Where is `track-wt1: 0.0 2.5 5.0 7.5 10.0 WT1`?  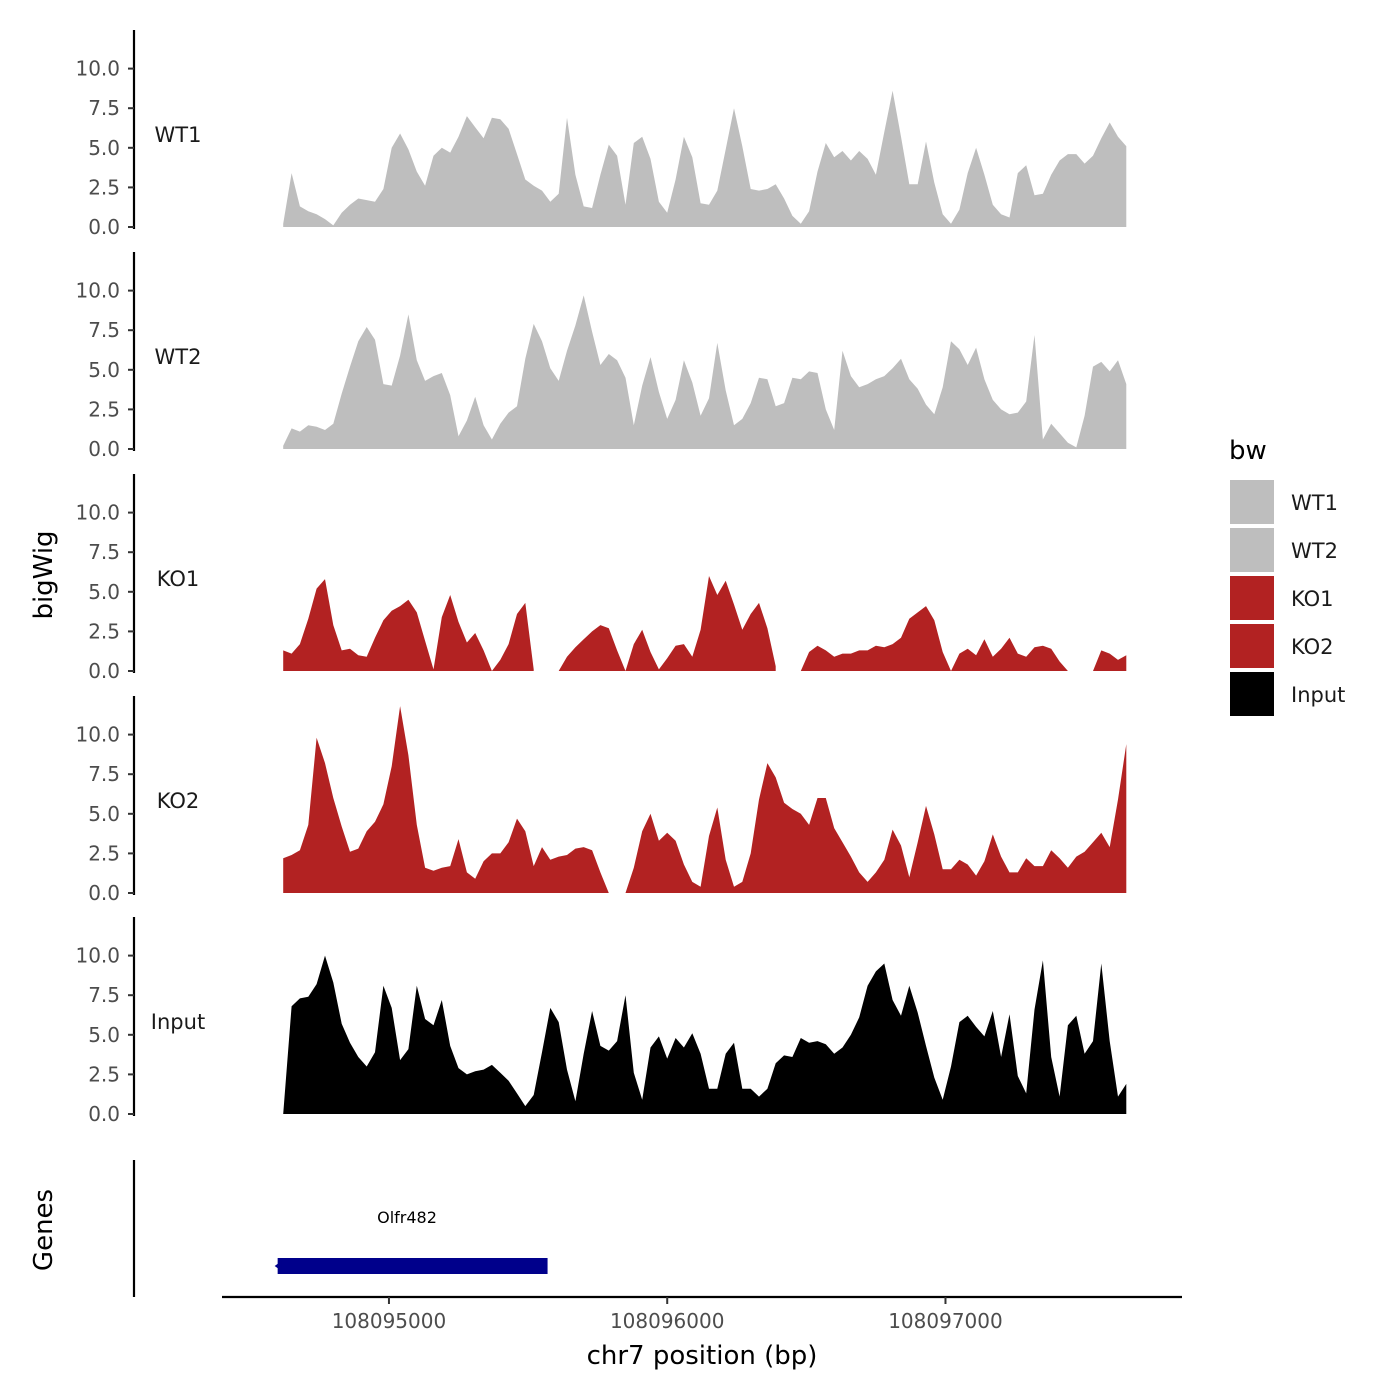
track-wt1: 0.0 2.5 5.0 7.5 10.0 WT1 is located at coordinates (601, 134).